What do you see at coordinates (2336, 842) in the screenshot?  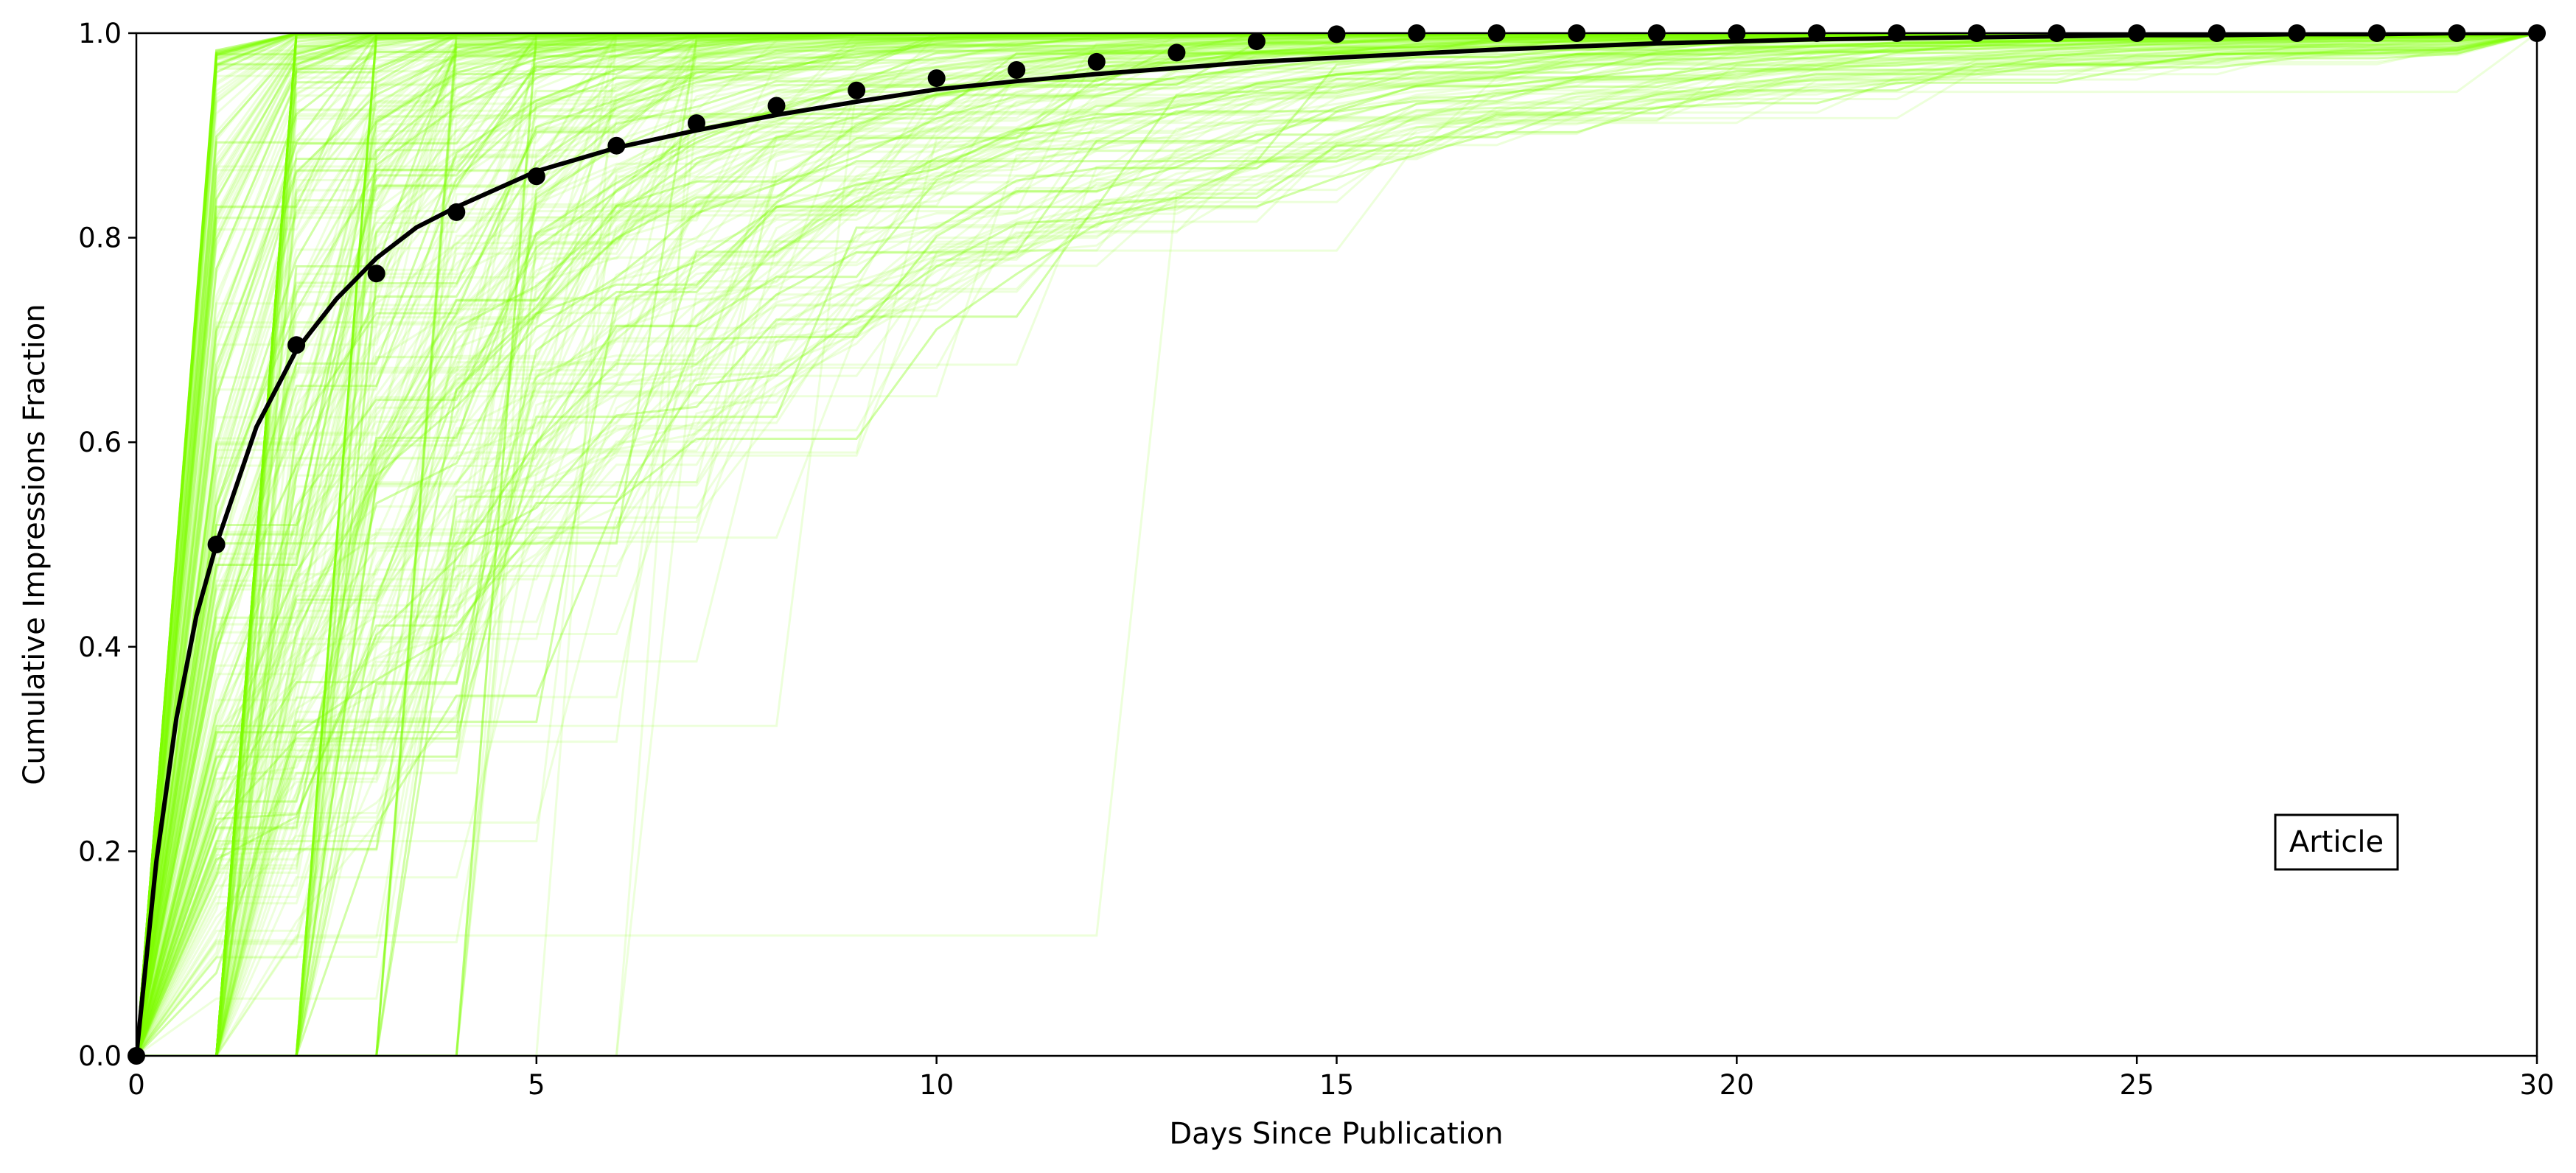 I see `annotation-text: Article` at bounding box center [2336, 842].